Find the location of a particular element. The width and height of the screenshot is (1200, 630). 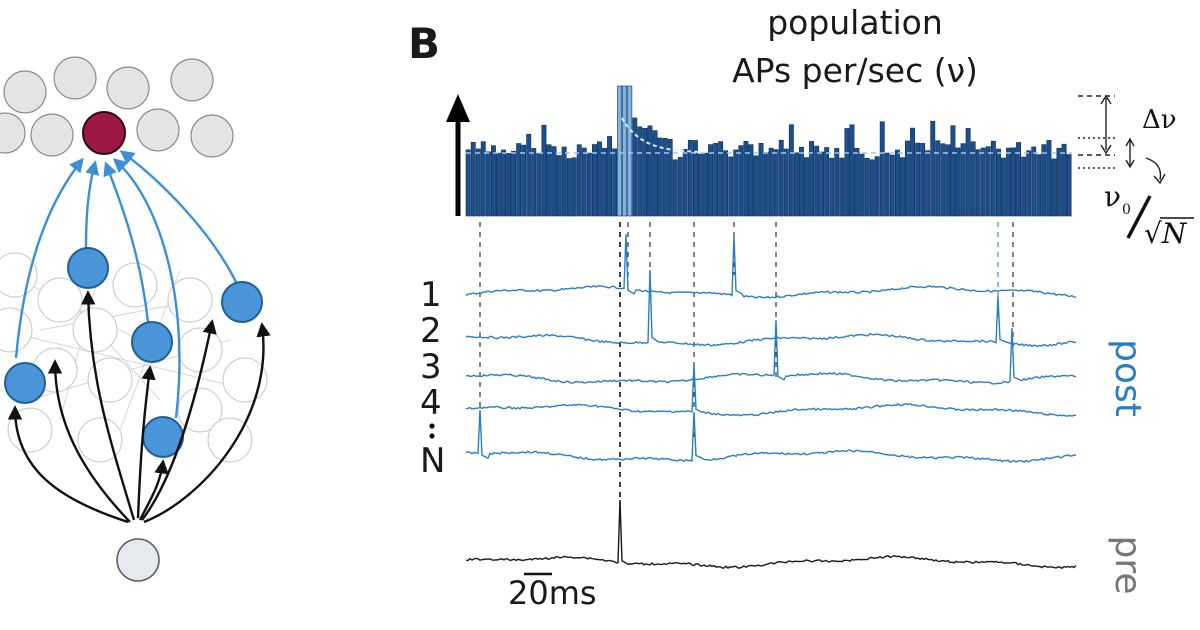

trace-label-4: 4 is located at coordinates (431, 403).